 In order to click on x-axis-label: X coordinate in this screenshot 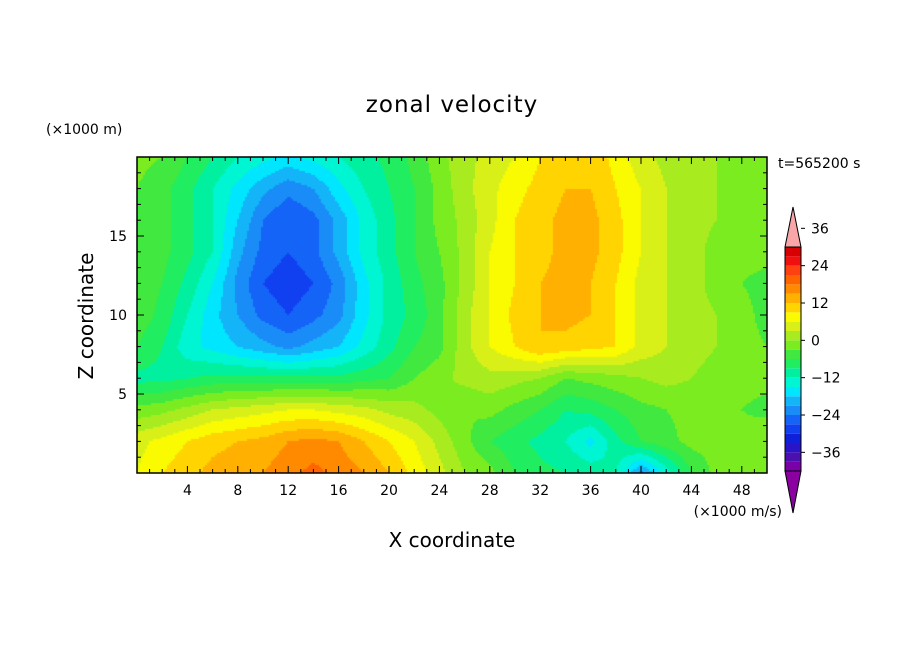, I will do `click(452, 540)`.